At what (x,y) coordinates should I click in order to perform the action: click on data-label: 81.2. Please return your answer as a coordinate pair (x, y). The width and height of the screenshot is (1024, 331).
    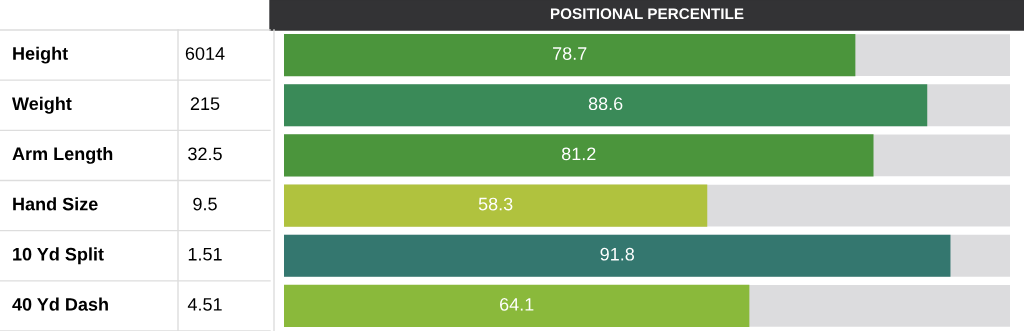
    Looking at the image, I should click on (578, 154).